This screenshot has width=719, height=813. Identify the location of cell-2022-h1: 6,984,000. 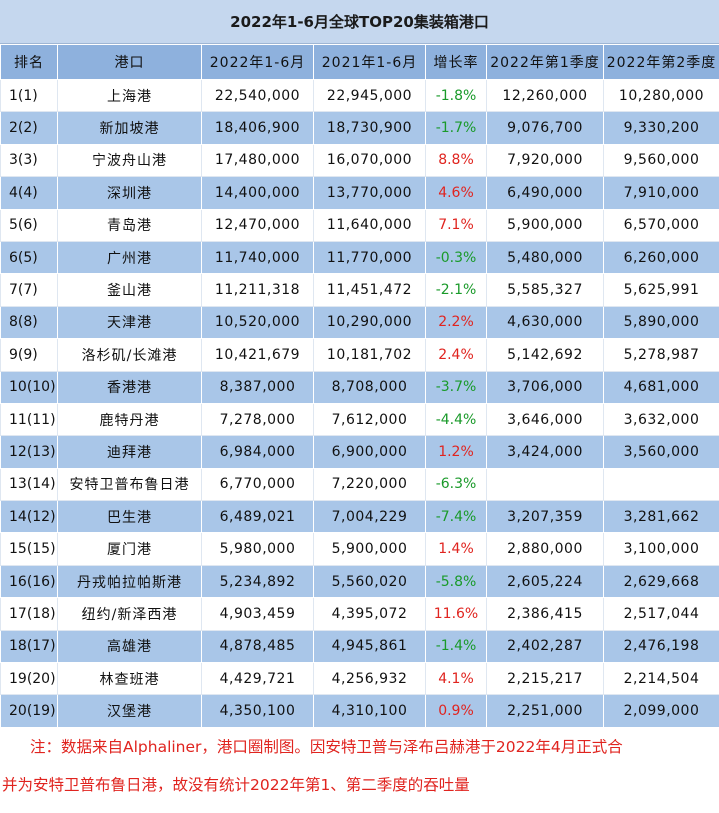
(257, 452).